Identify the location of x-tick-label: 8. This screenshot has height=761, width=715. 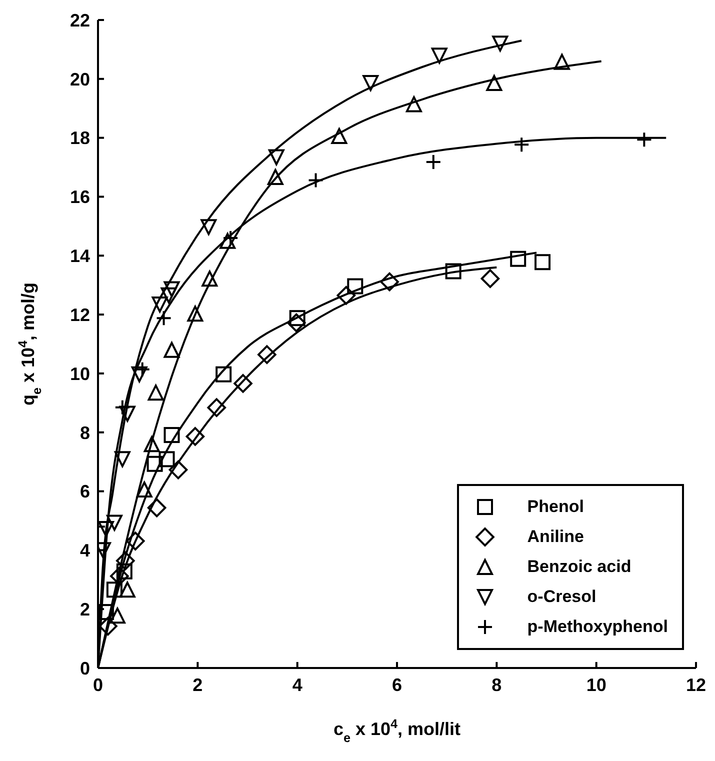
(497, 684).